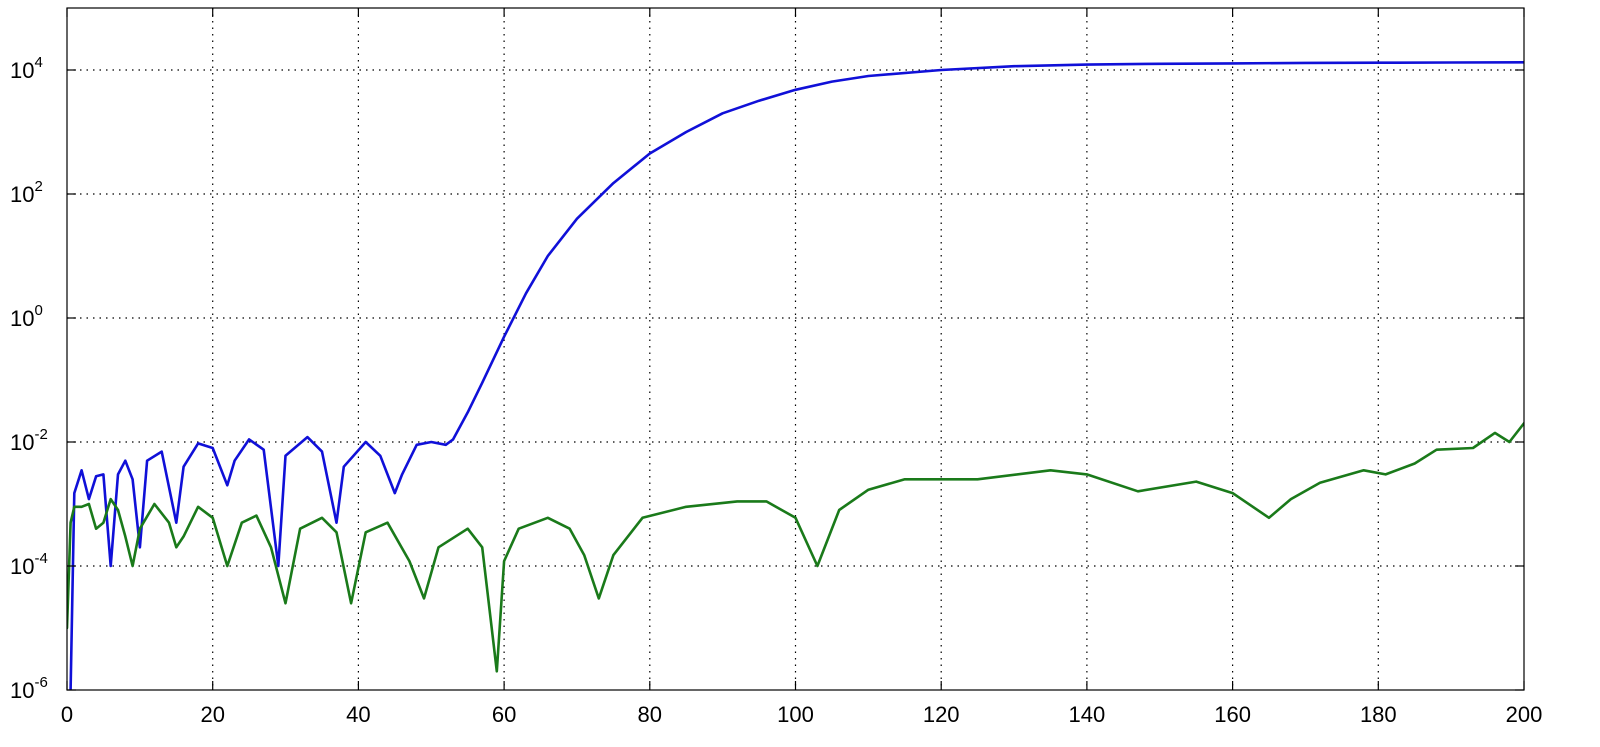 This screenshot has width=1600, height=747. I want to click on y-tick-label: 10⁰, so click(26, 316).